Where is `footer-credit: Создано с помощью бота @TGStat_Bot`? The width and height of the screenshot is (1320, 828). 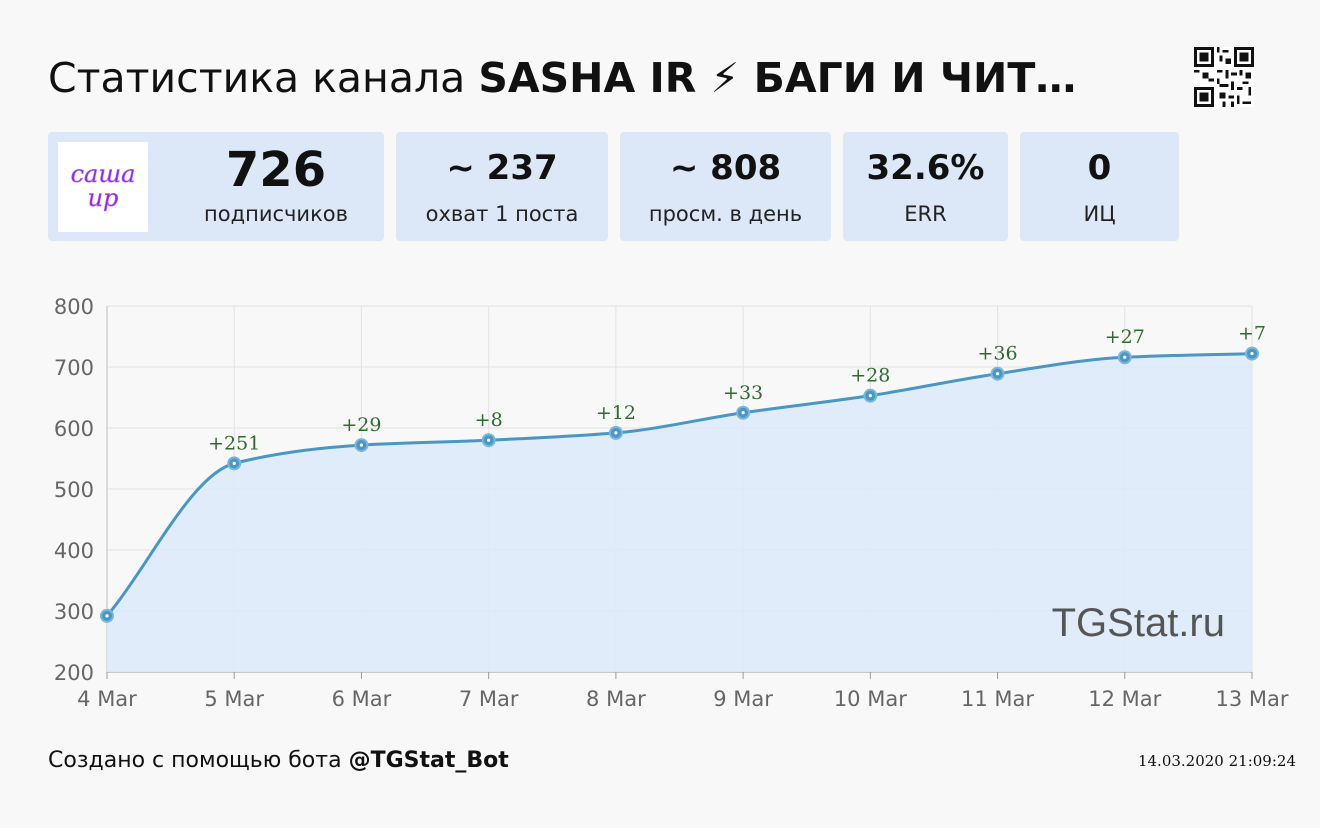 footer-credit: Создано с помощью бота @TGStat_Bot is located at coordinates (278, 761).